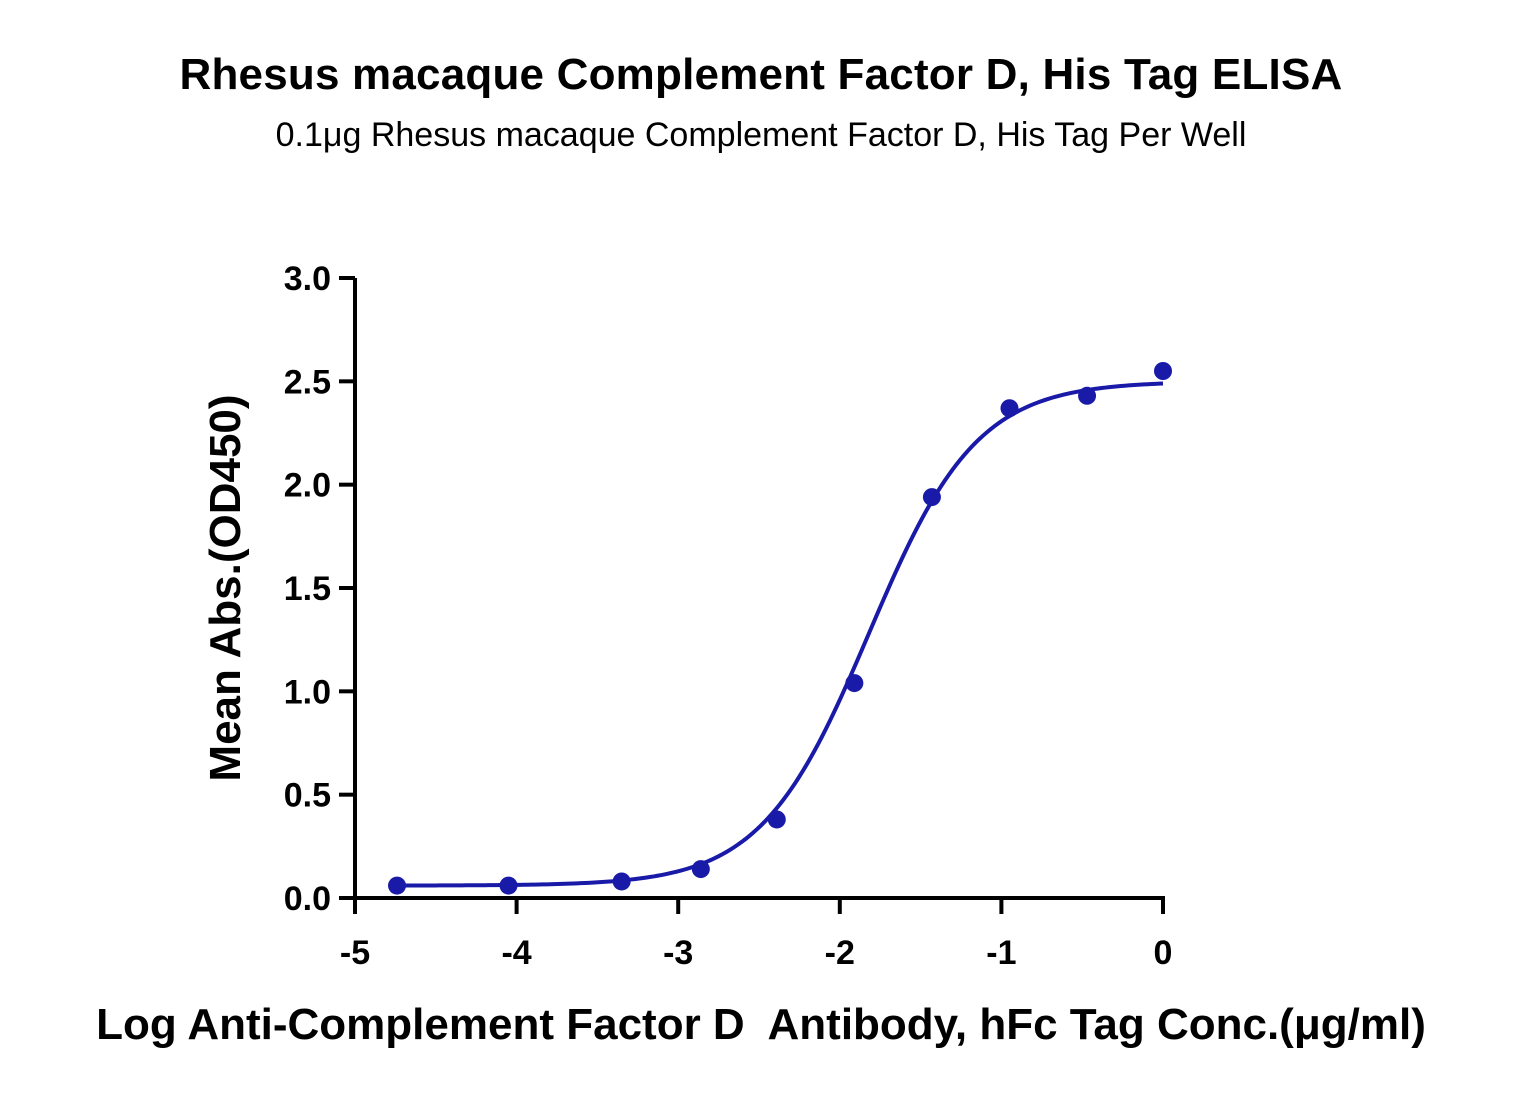  Describe the element at coordinates (355, 953) in the screenshot. I see `x-tick-label: -5` at that location.